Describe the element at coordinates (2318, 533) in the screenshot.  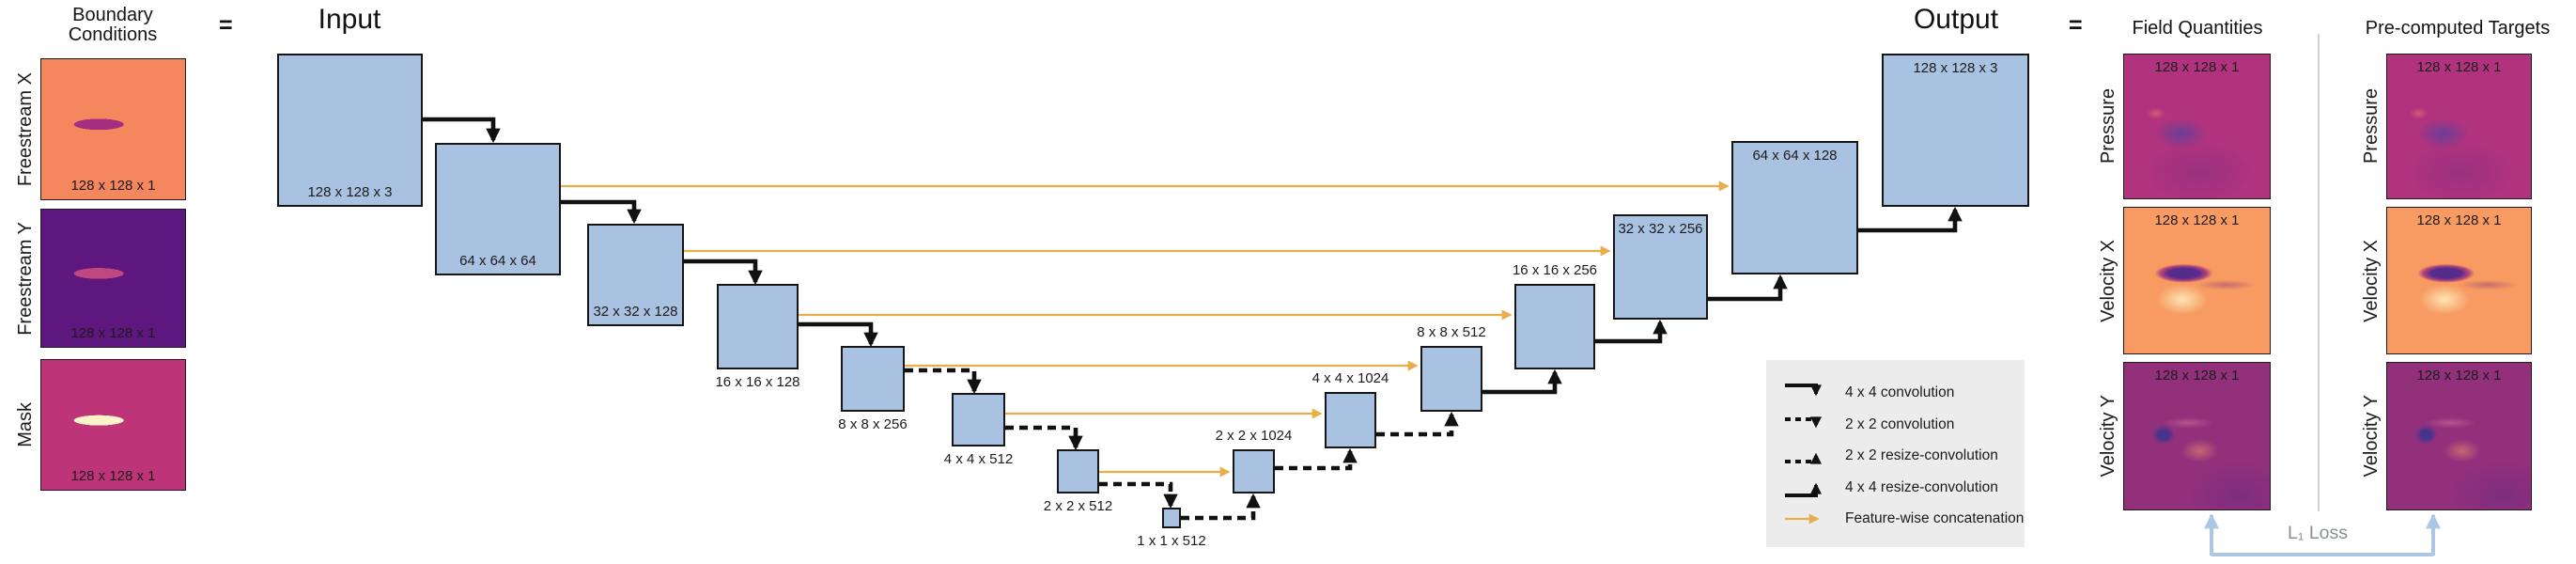
I see `l1-loss-label: L₁ Loss` at that location.